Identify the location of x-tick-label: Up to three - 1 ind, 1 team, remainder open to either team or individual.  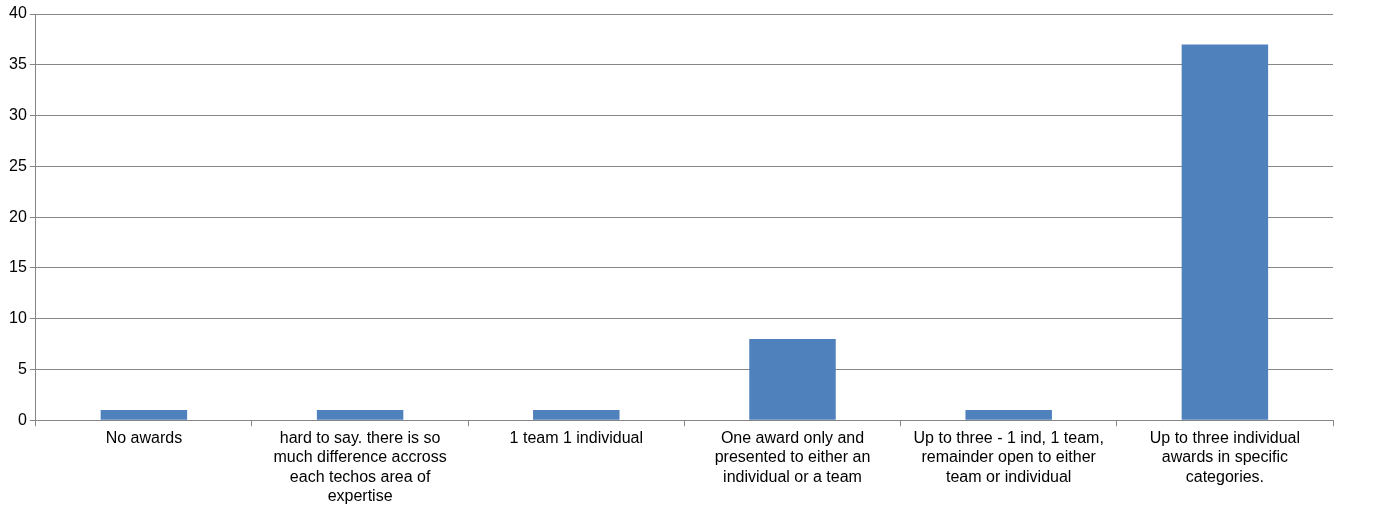
(1008, 457).